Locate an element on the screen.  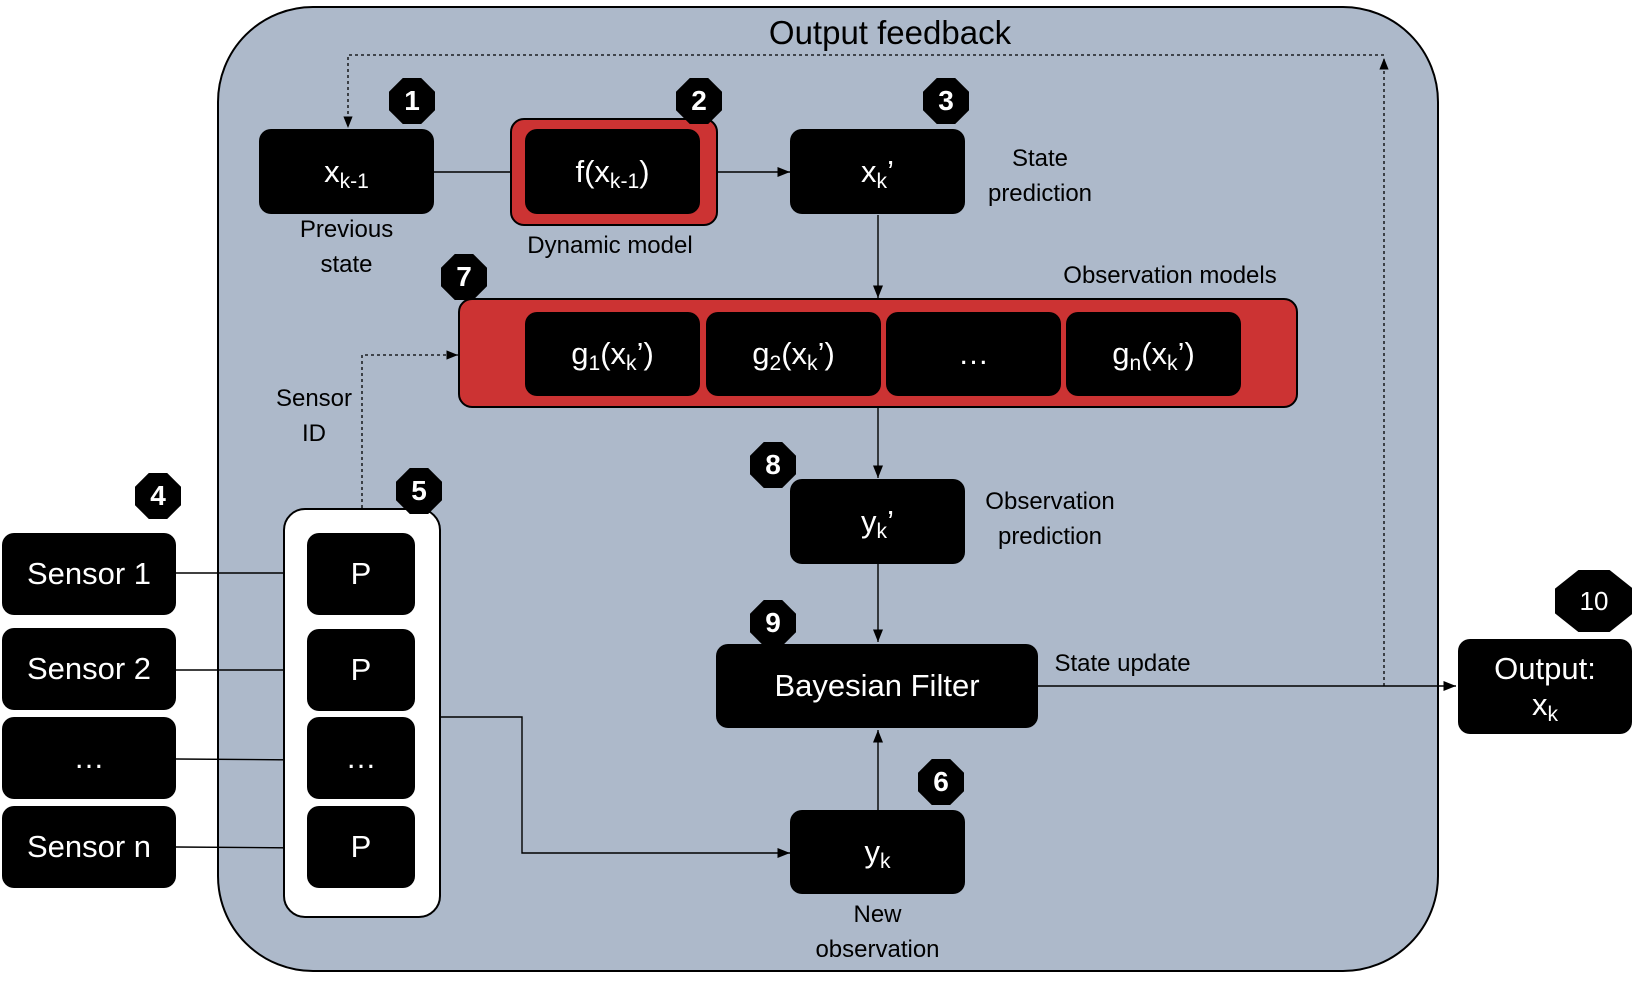
dashed-feedback-loop-arrow is located at coordinates (863, 91).